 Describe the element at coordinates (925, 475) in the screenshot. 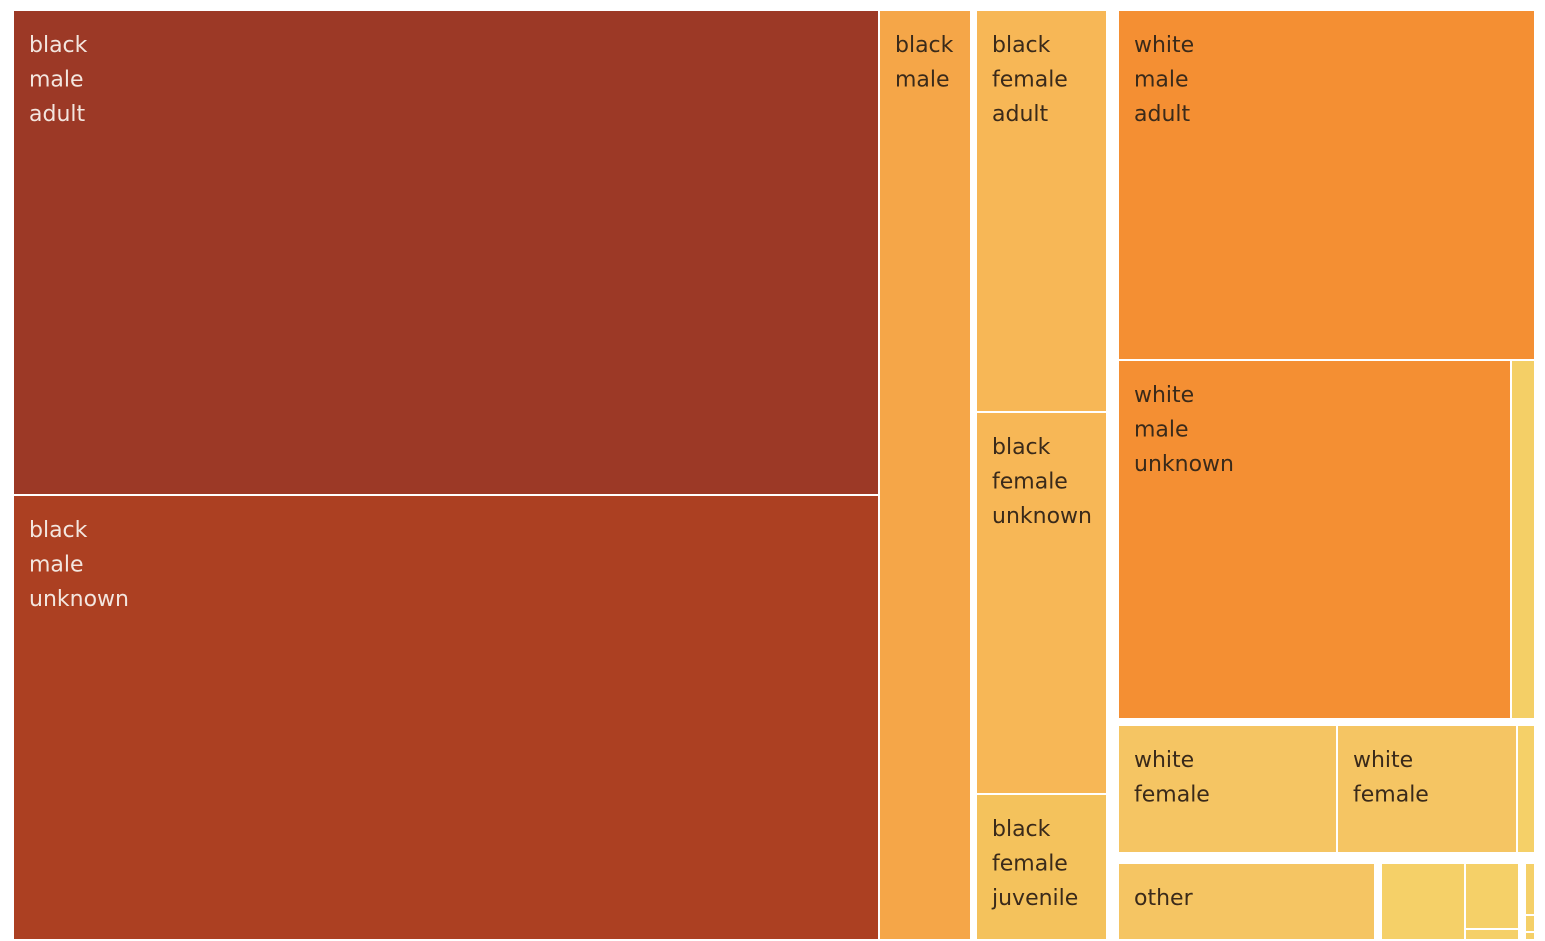

I see `tile-black-male` at that location.